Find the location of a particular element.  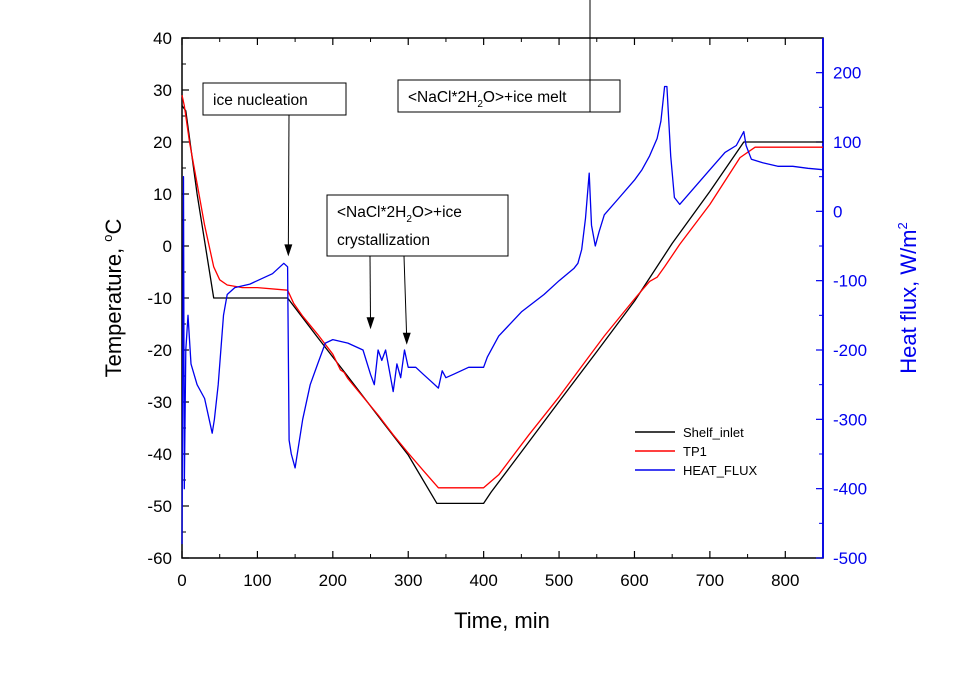

y-left-tick-label: -60 is located at coordinates (159, 558).